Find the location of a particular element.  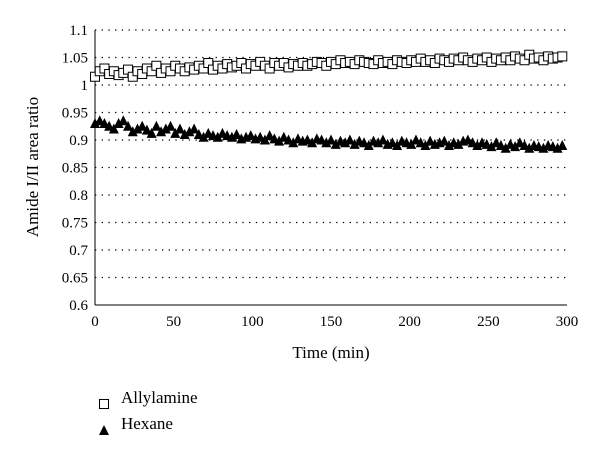

y-tick-label: 0.7 is located at coordinates (78, 251).